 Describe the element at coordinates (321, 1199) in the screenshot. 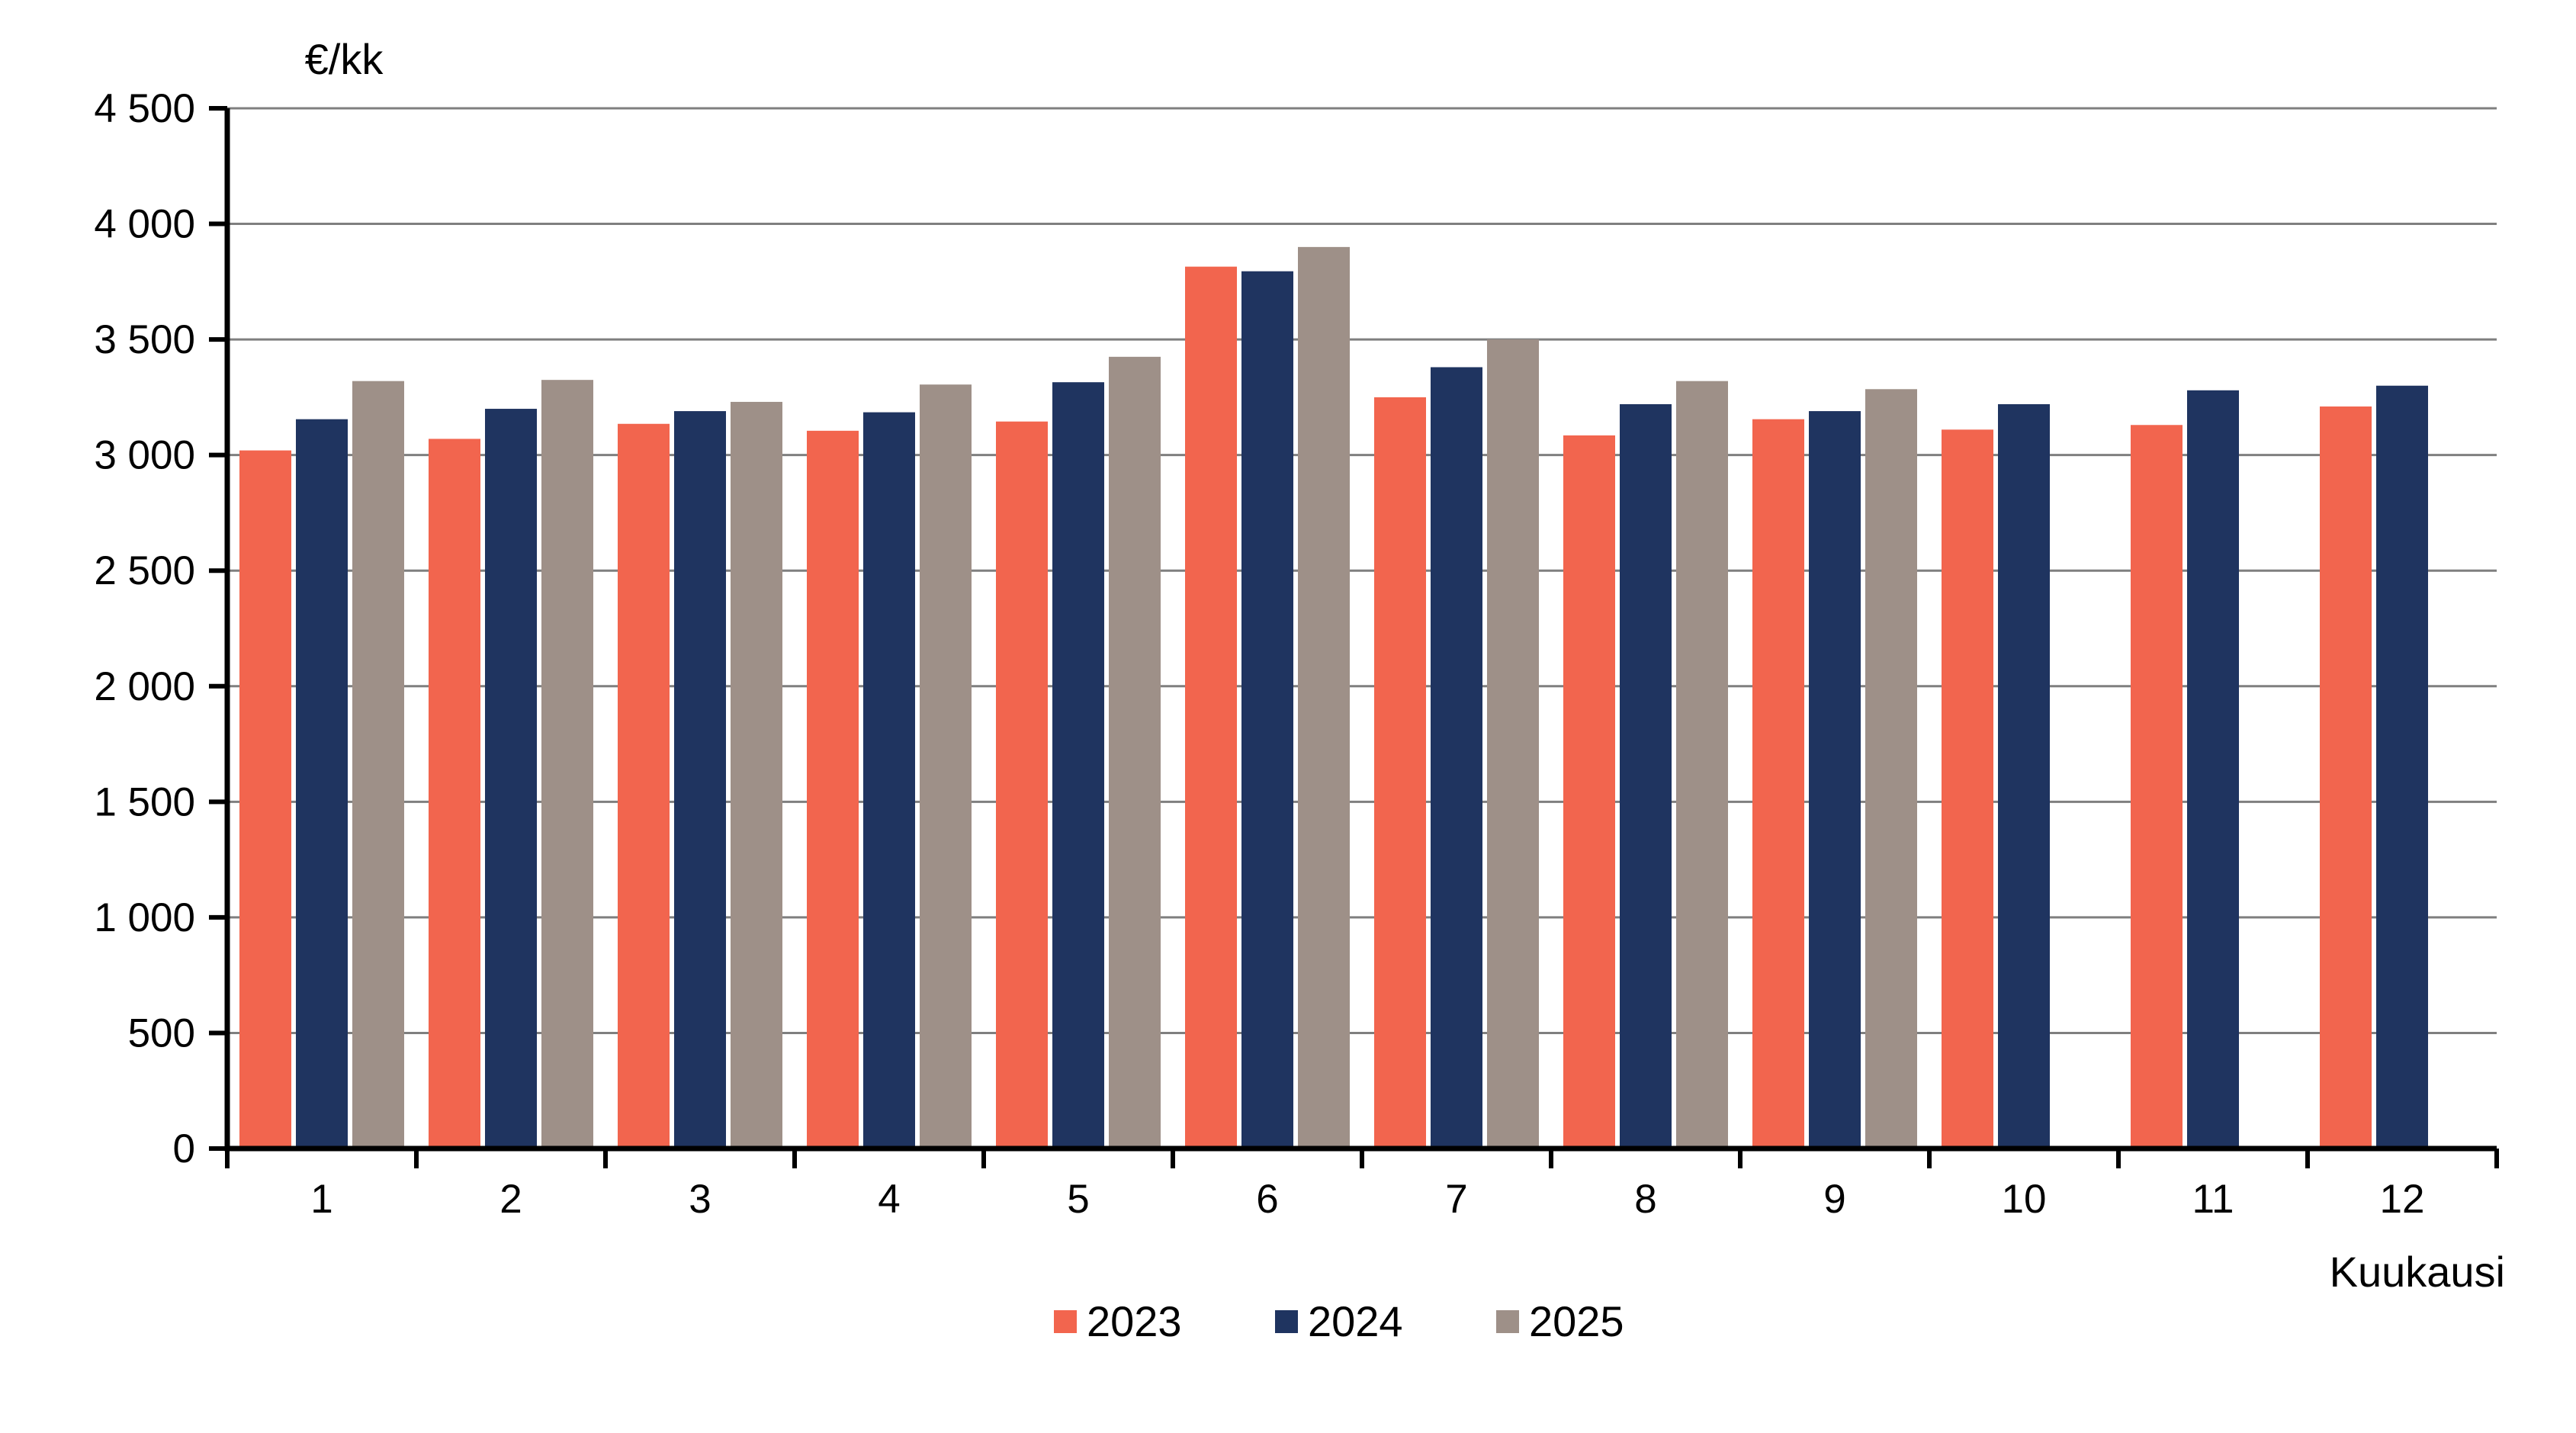

I see `x-tick-label-1: 1` at that location.